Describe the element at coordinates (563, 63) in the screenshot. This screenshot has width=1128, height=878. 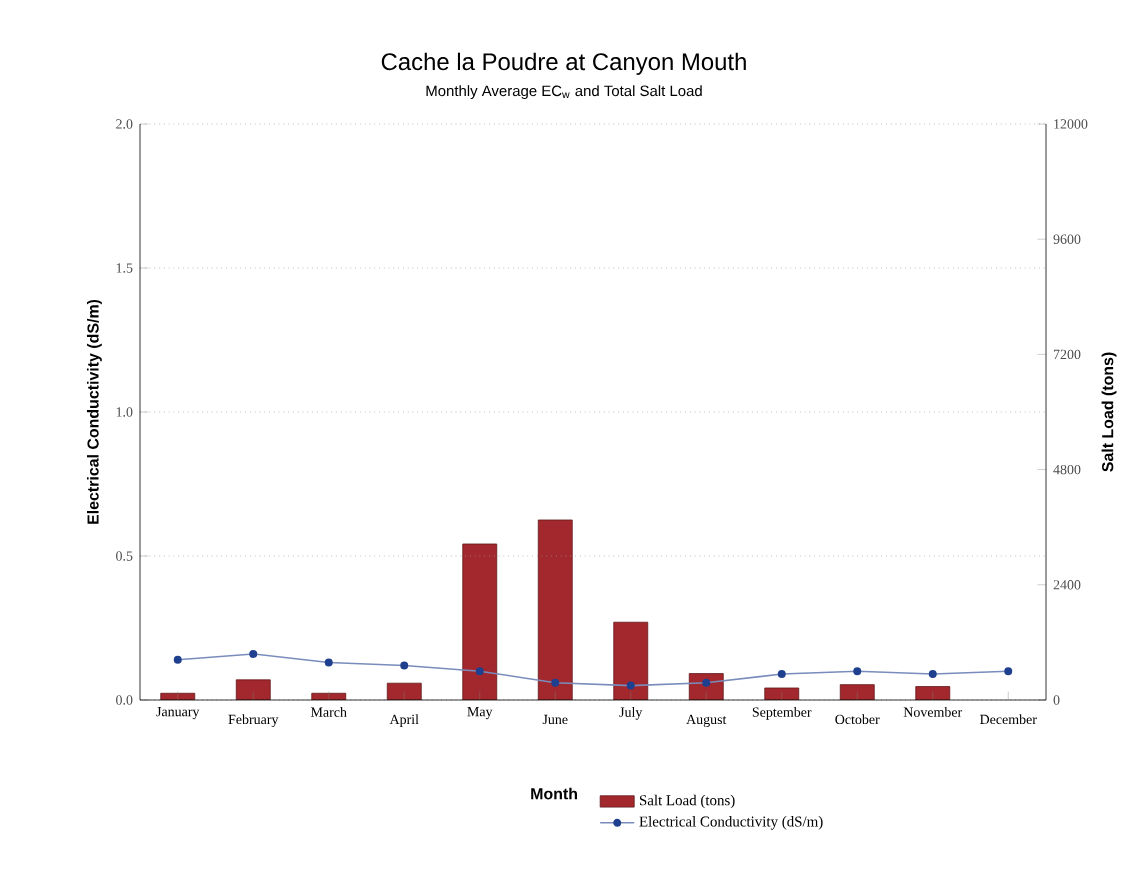
I see `chart-title: Cache la Poudre at Canyon Mouth` at that location.